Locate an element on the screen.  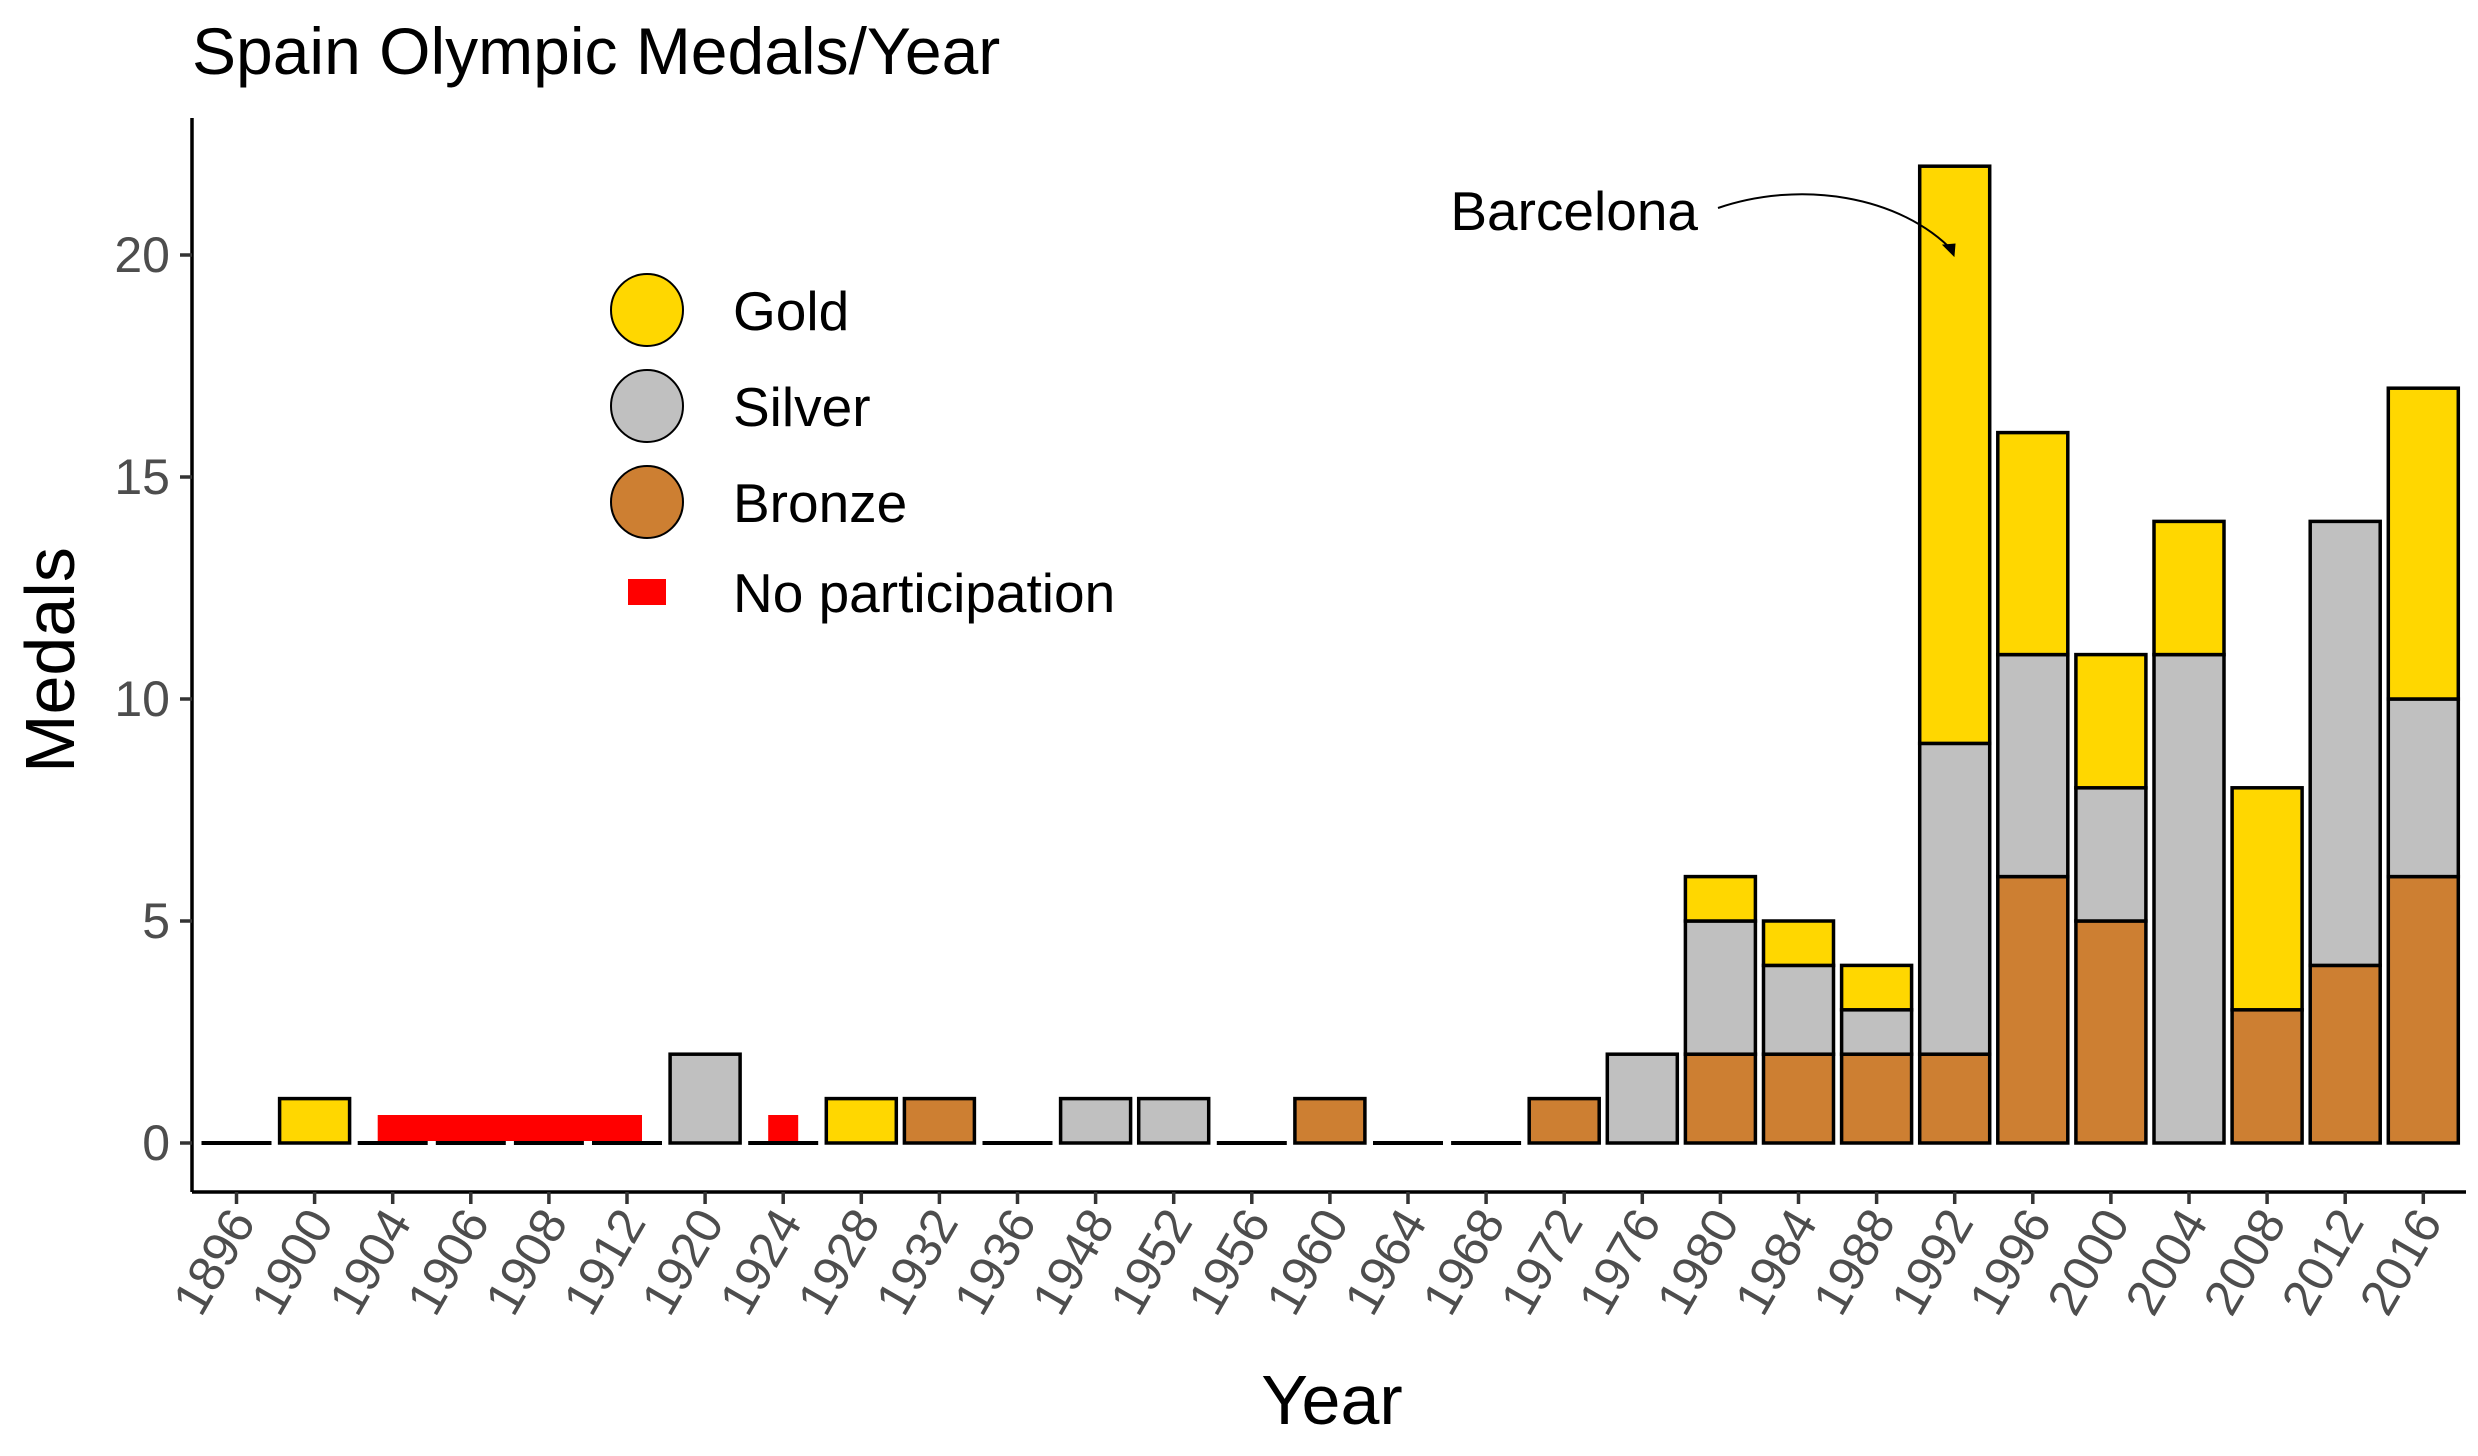
x-tick-label-1980: 1980 is located at coordinates (1698, 1262).